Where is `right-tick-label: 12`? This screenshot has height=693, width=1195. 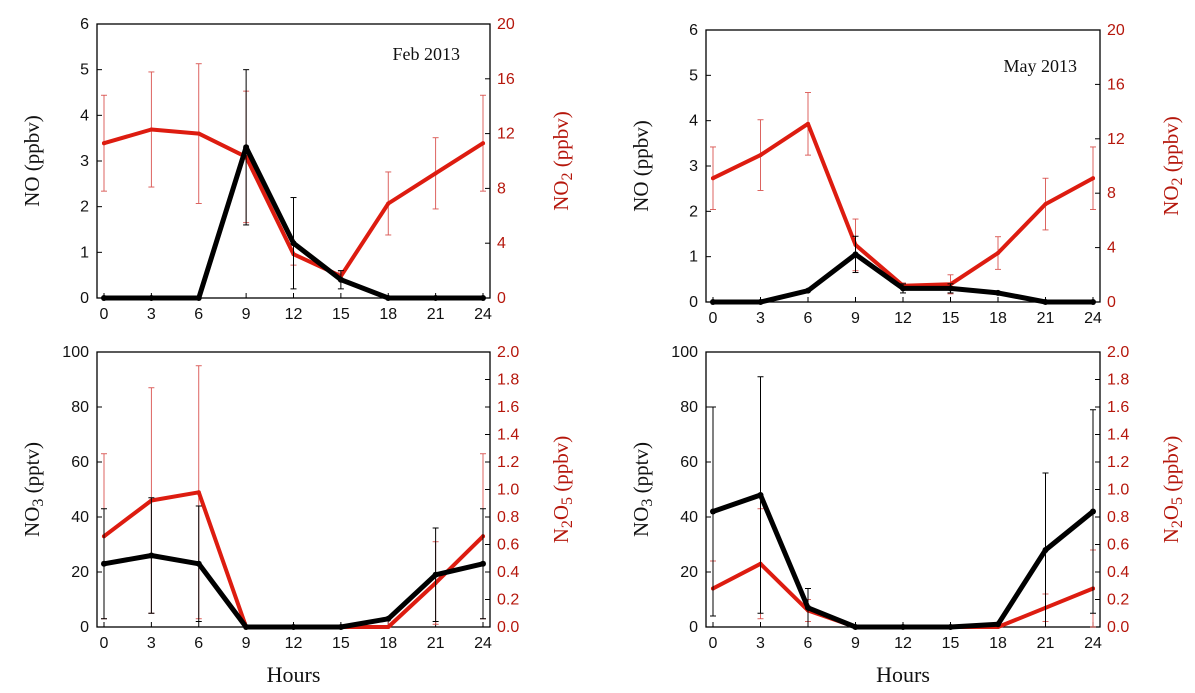
right-tick-label: 12 is located at coordinates (1116, 139).